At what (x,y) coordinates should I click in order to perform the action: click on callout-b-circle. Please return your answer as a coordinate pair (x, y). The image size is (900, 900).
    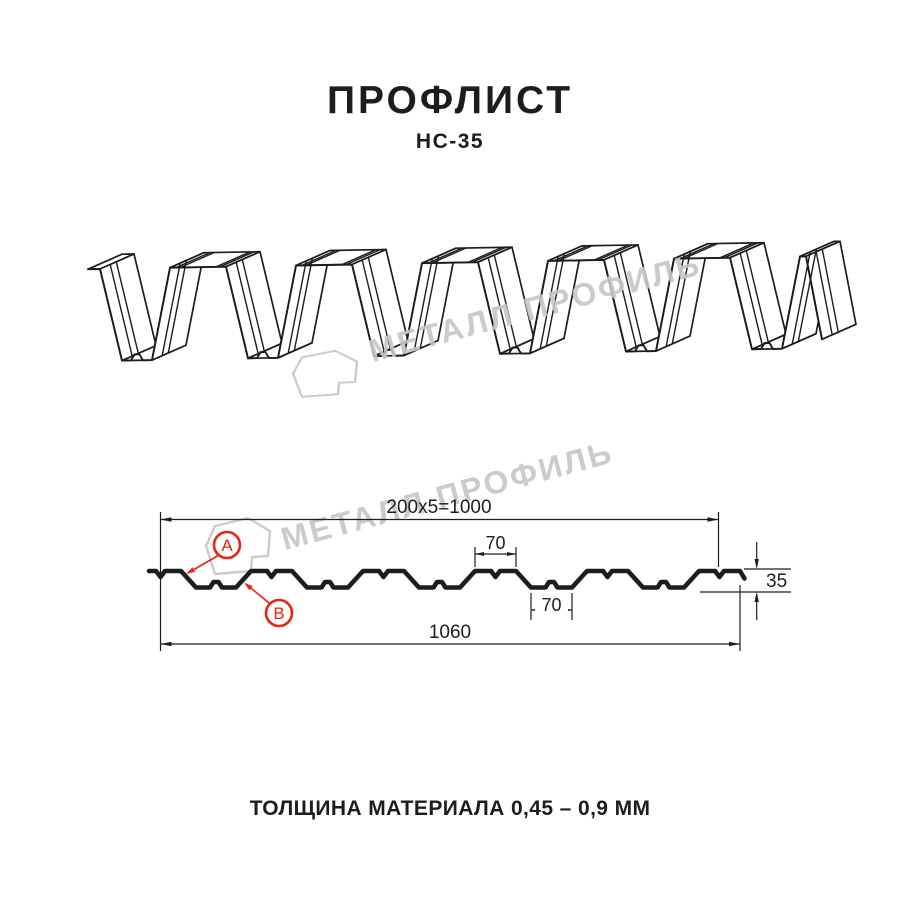
    Looking at the image, I should click on (279, 613).